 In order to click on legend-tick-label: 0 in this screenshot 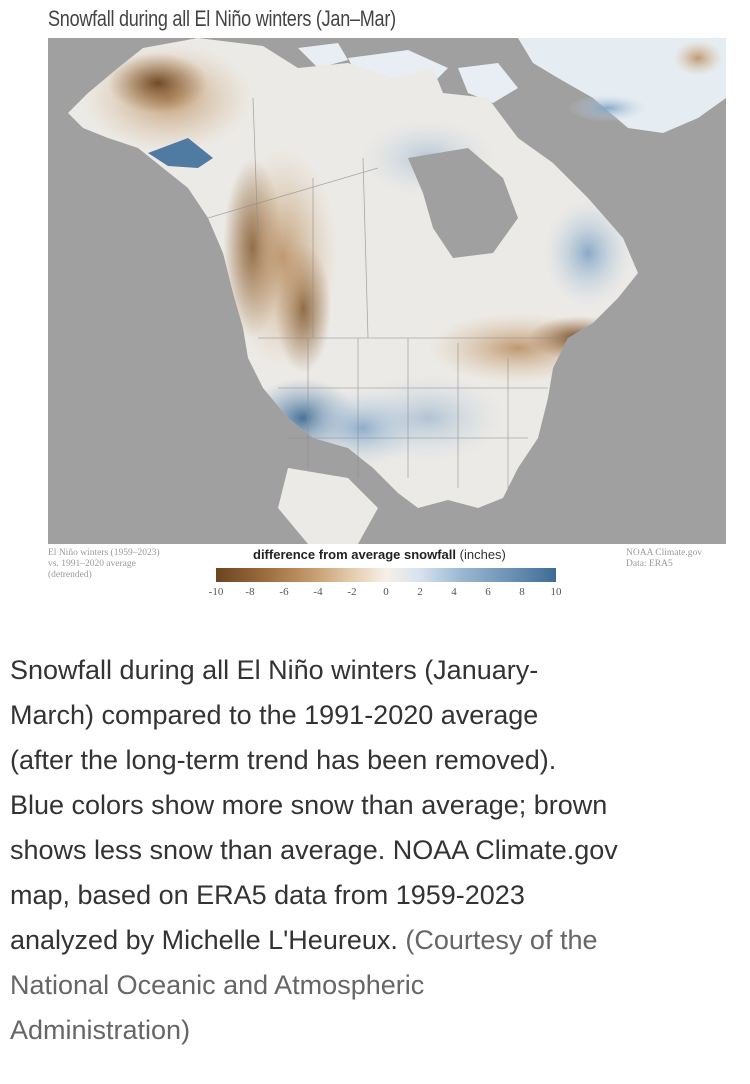, I will do `click(386, 592)`.